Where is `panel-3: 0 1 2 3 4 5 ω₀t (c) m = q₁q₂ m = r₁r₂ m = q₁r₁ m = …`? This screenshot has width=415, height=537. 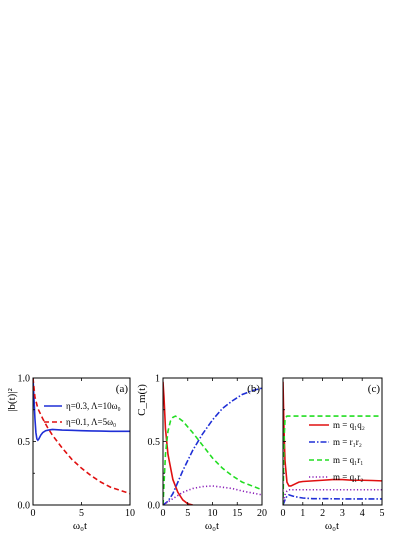
panel-3: 0 1 2 3 4 5 ω₀t (c) m = q₁q₂ m = r₁r₂ m = q₁r₁ m = … is located at coordinates (333, 454).